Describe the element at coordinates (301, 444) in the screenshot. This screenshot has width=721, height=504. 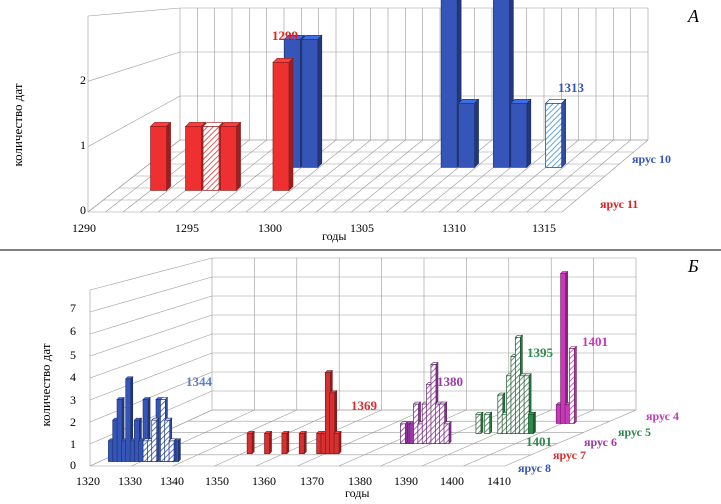
I see `panel-b-bar-1-3-front` at that location.